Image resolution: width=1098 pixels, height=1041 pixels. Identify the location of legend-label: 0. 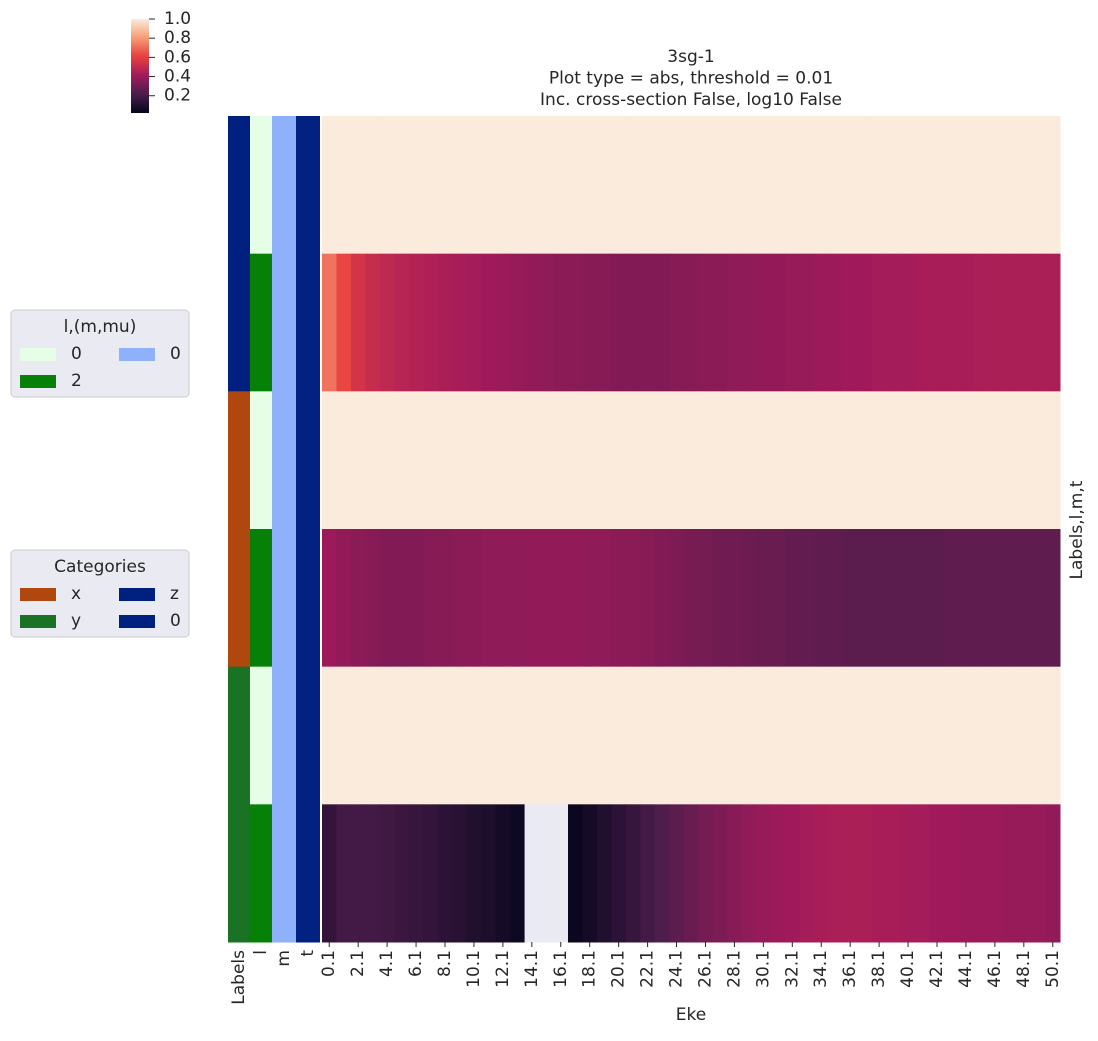
(175, 621).